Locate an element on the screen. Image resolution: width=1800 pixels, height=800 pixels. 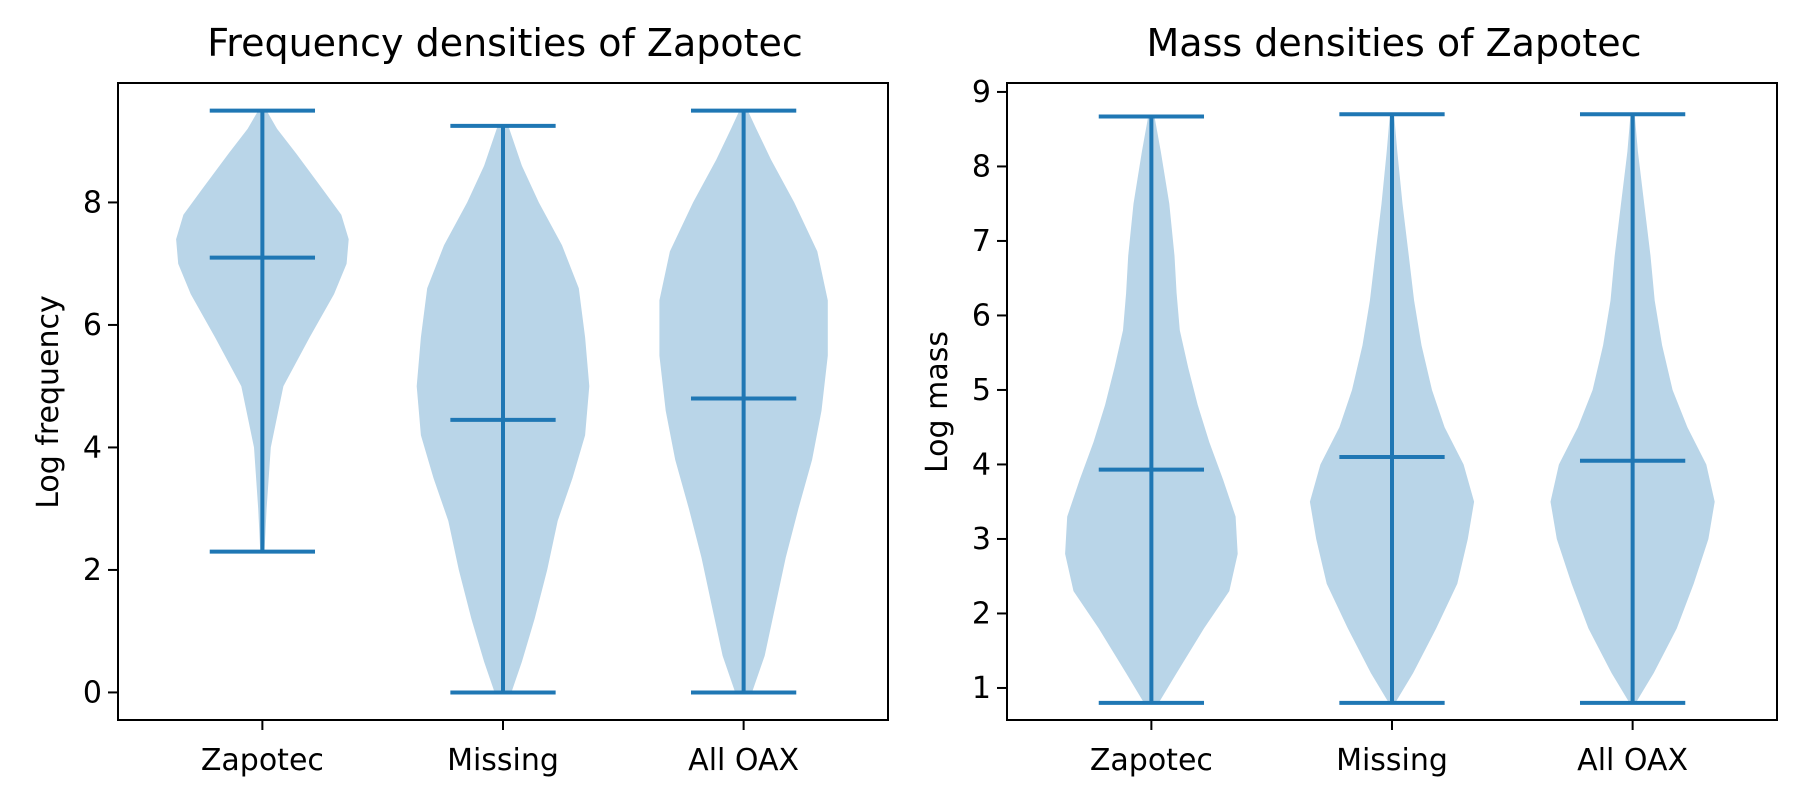
chart-title-frequency: Frequency densities of Zapotec is located at coordinates (505, 43).